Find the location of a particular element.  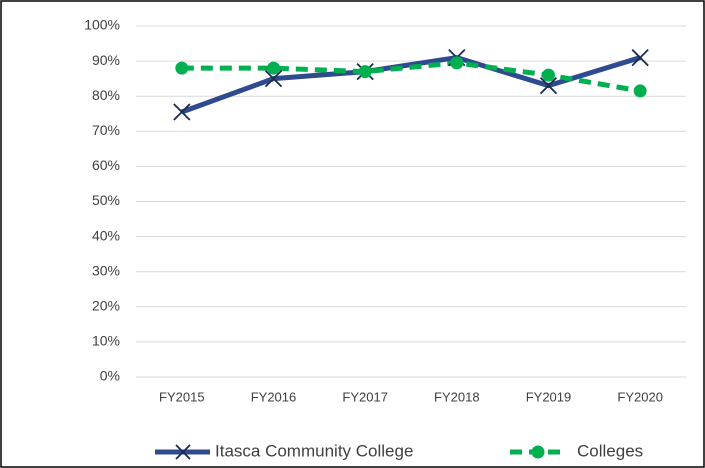

x-tick-label: FY2019 is located at coordinates (549, 396).